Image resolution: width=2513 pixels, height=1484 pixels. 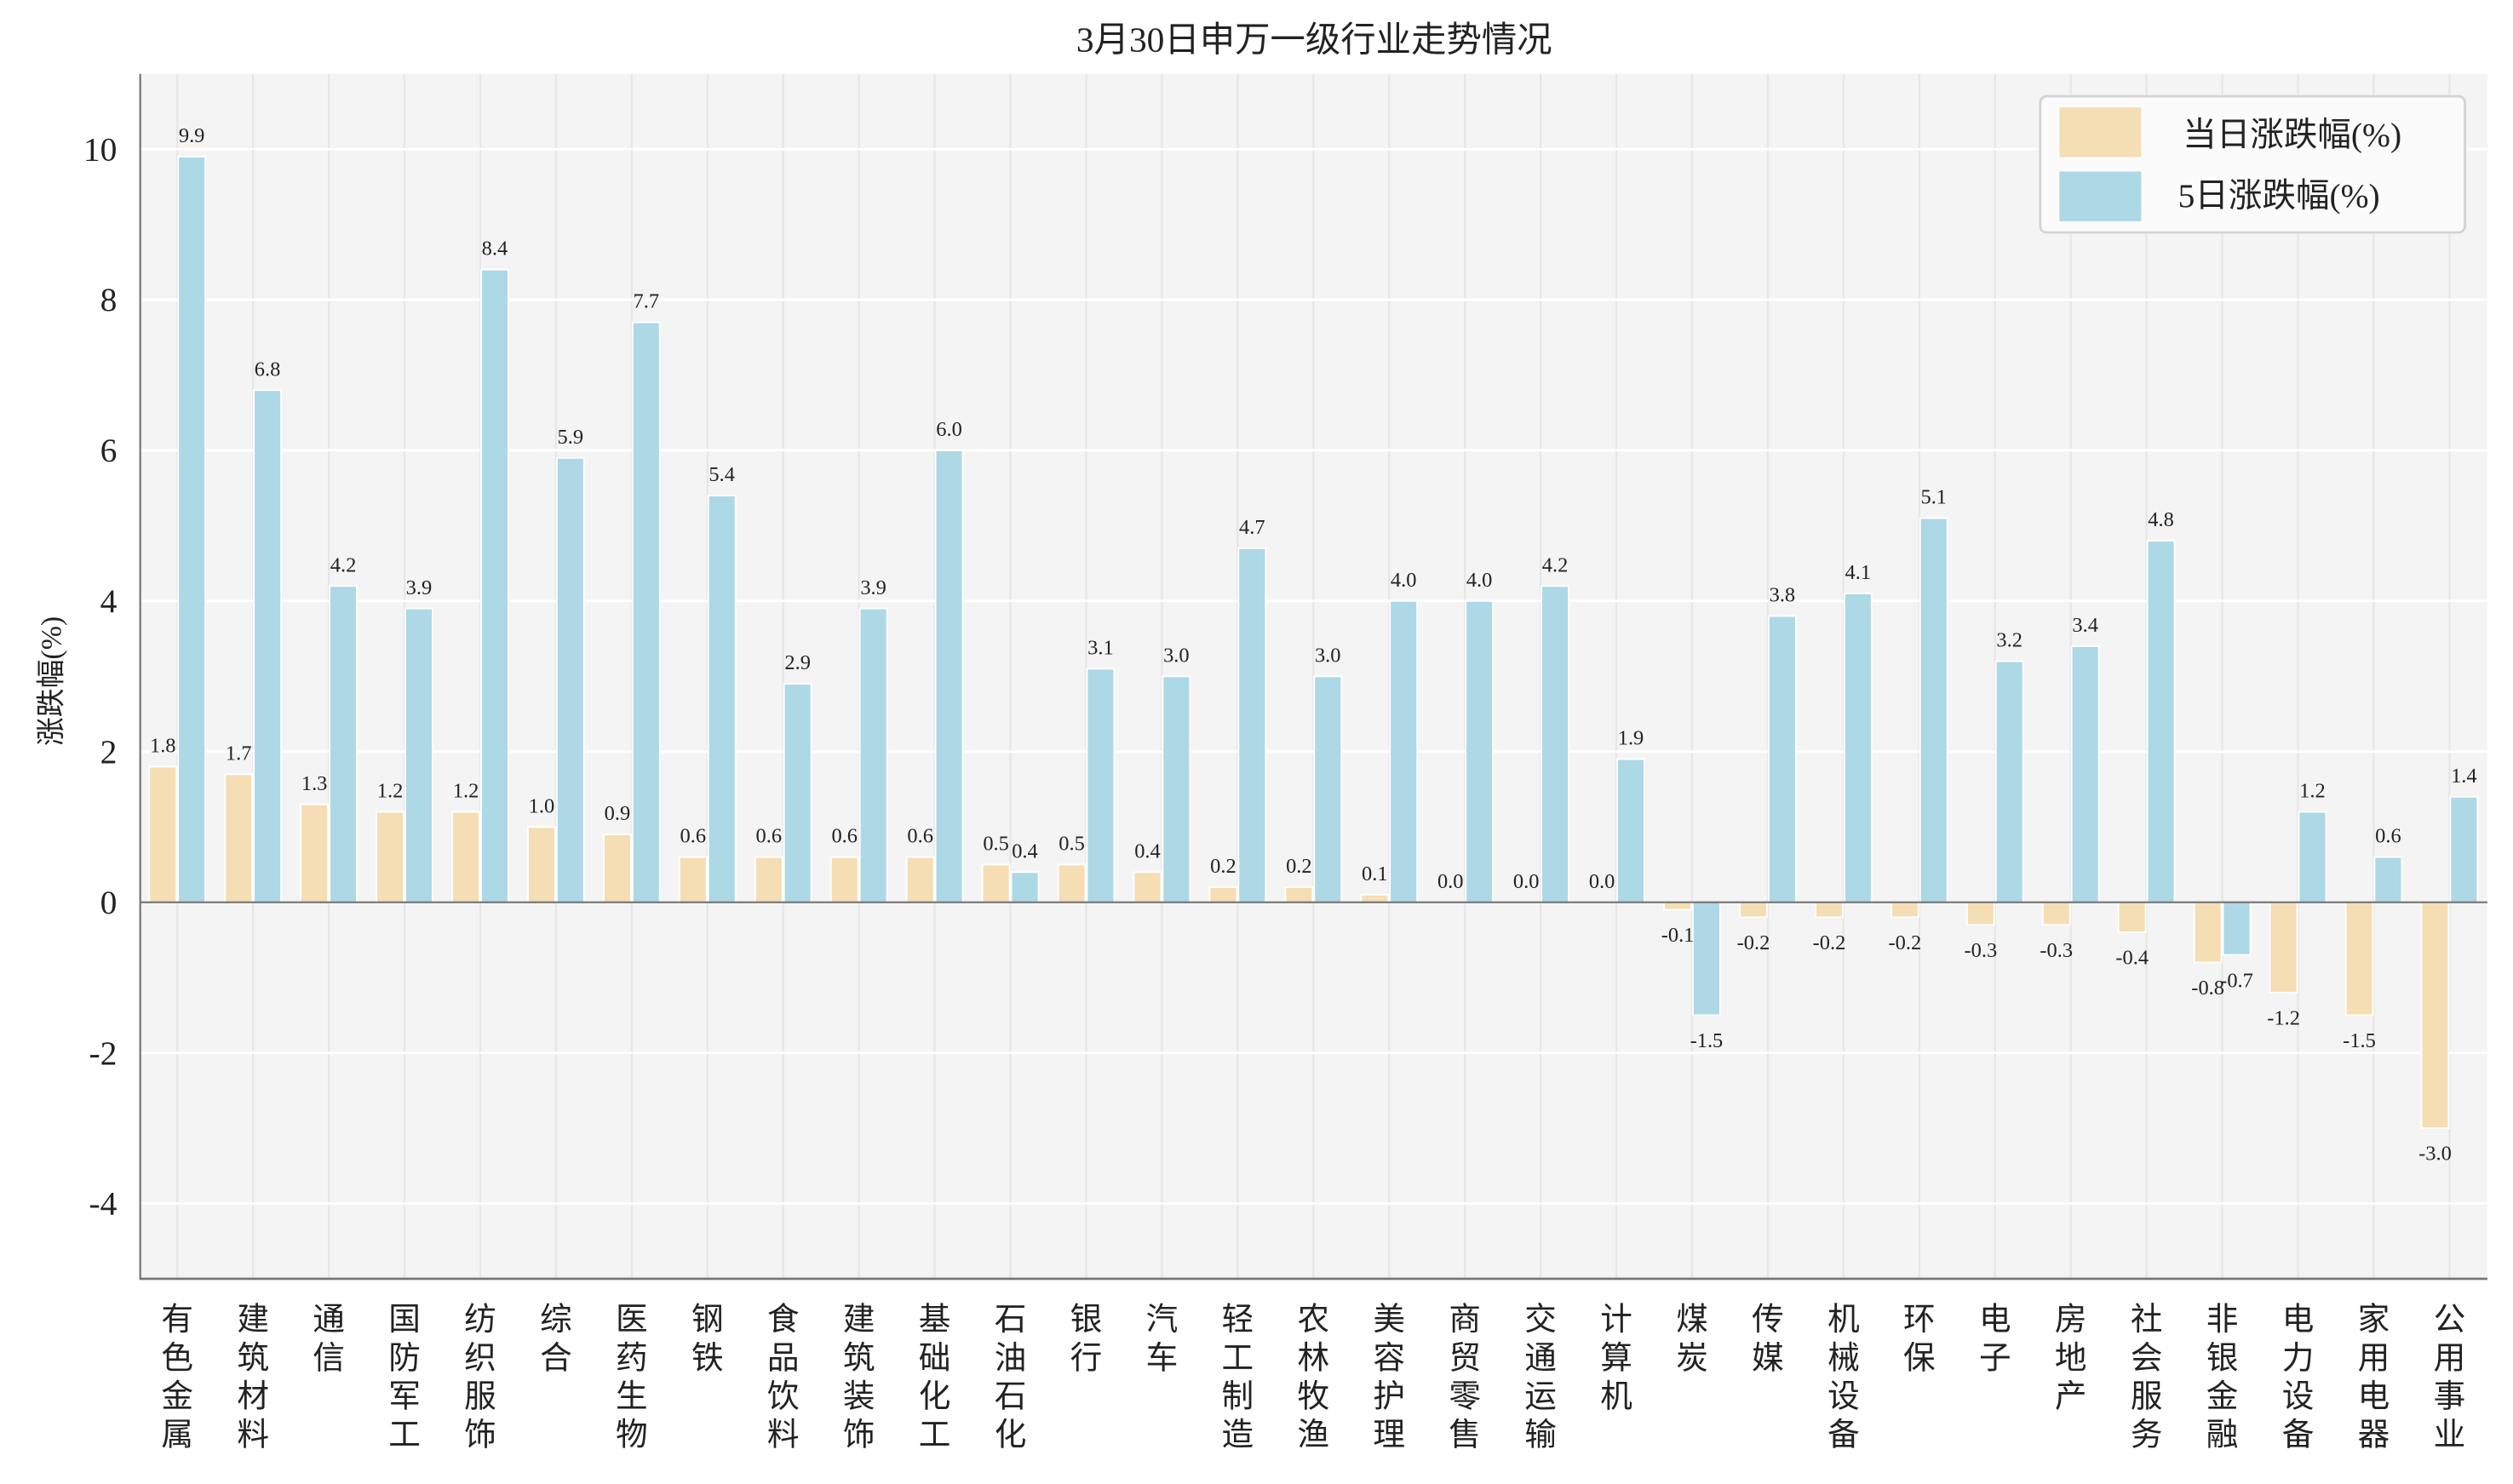 What do you see at coordinates (103, 1053) in the screenshot?
I see `y-tick-label: -2` at bounding box center [103, 1053].